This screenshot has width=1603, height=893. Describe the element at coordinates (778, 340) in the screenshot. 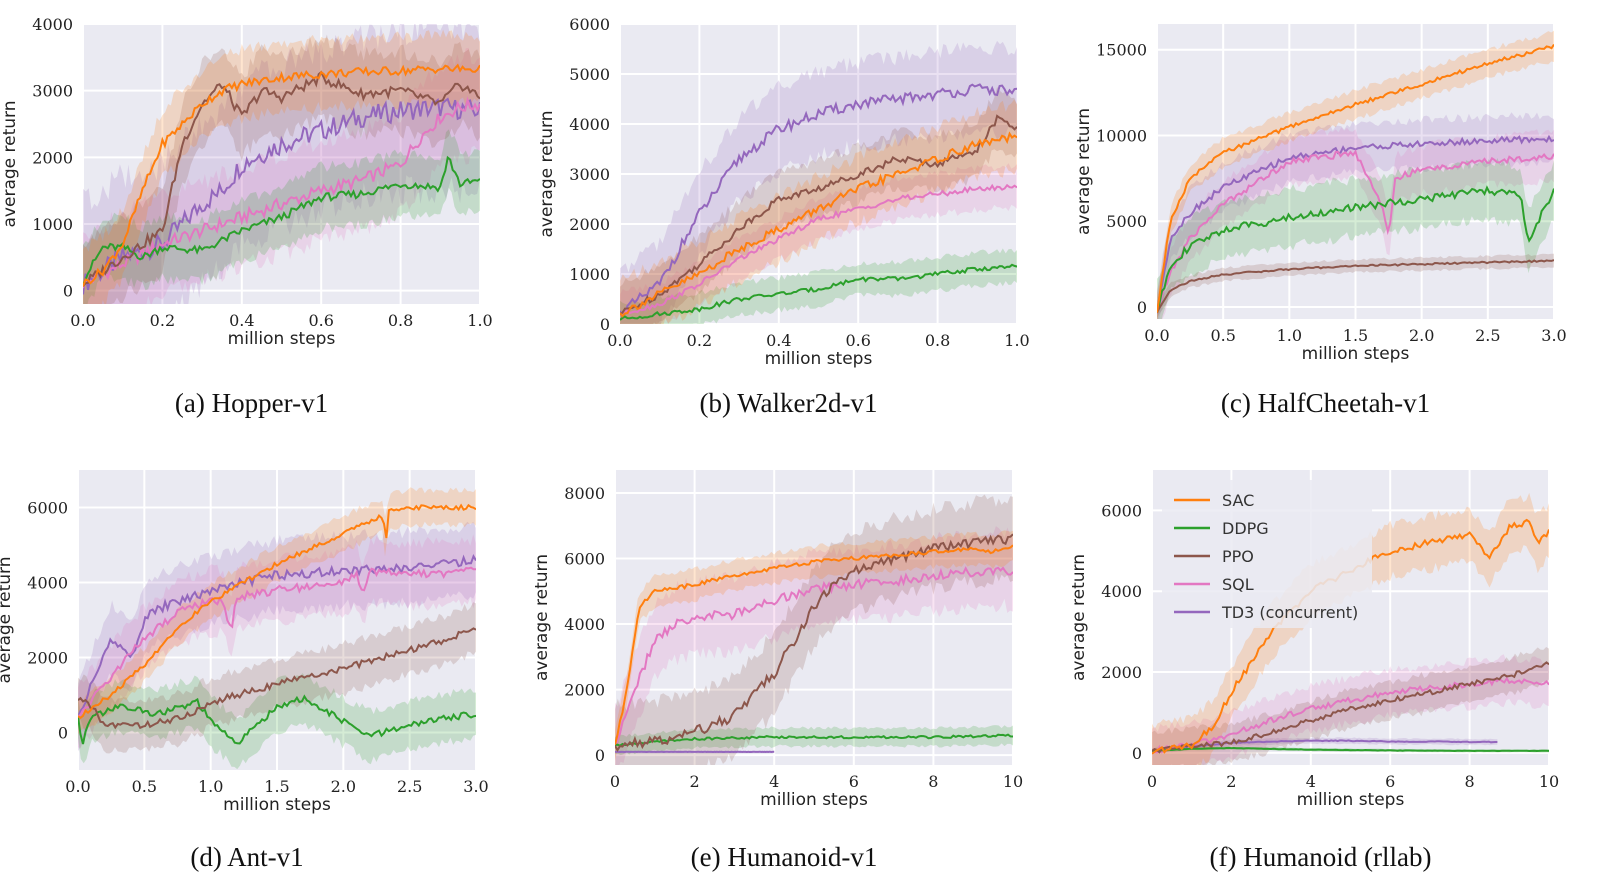

I see `x-tick-label: 0.4` at that location.